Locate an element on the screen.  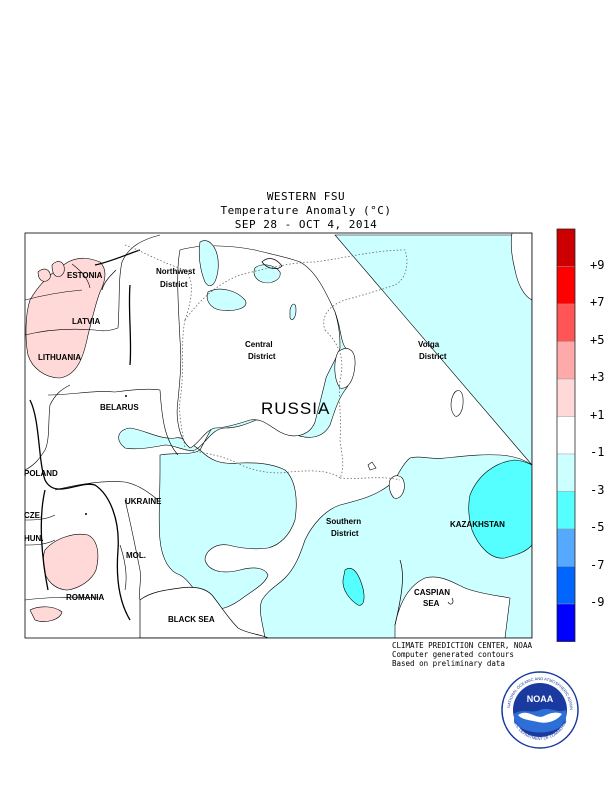
label-ukraine: UKRAINE is located at coordinates (143, 501).